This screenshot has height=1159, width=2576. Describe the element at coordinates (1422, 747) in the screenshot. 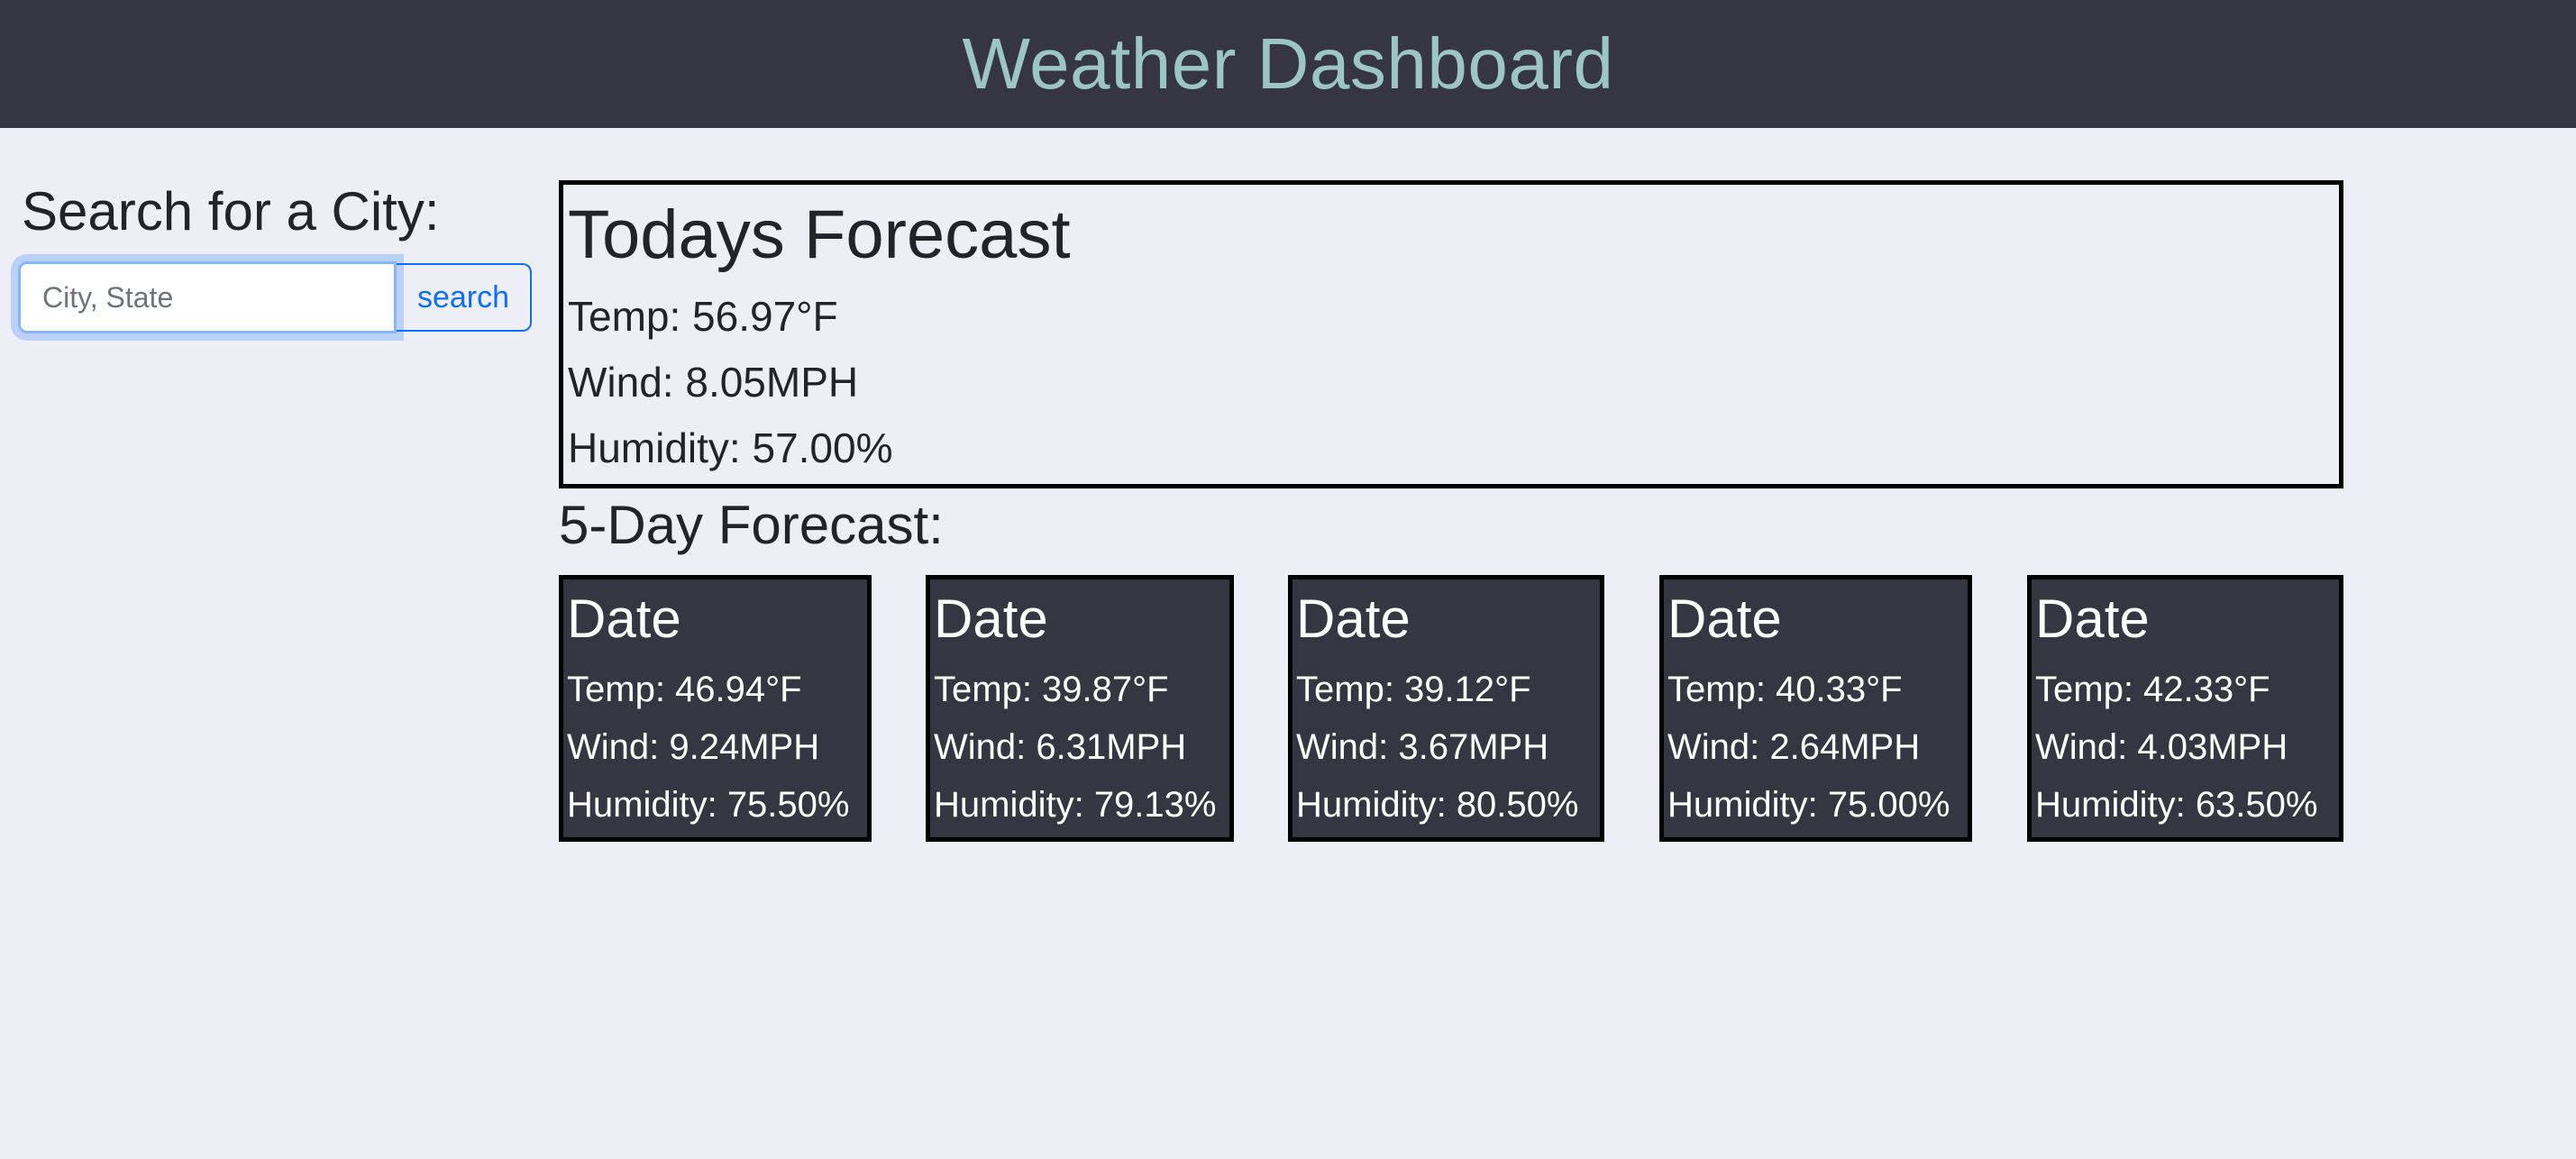

I see `forecast-wind: Wind: 3.67MPH` at that location.